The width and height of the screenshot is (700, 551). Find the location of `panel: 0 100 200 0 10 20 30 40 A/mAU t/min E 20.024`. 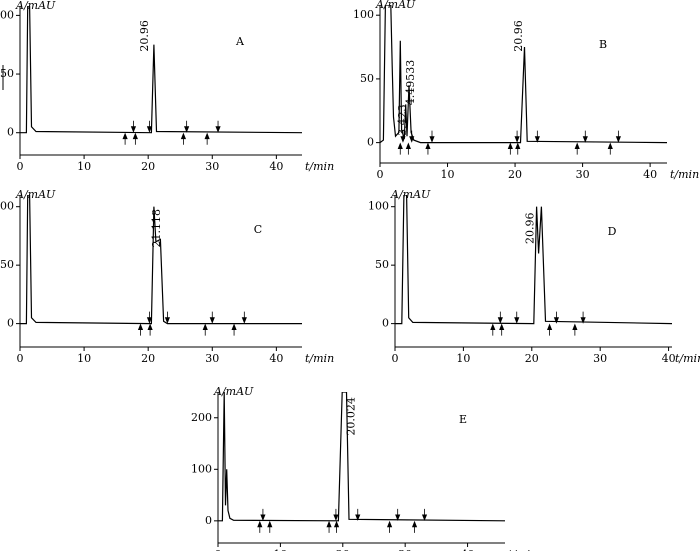

panel: 0 100 200 0 10 20 30 40 A/mAU t/min E 20.024 is located at coordinates (364, 468).